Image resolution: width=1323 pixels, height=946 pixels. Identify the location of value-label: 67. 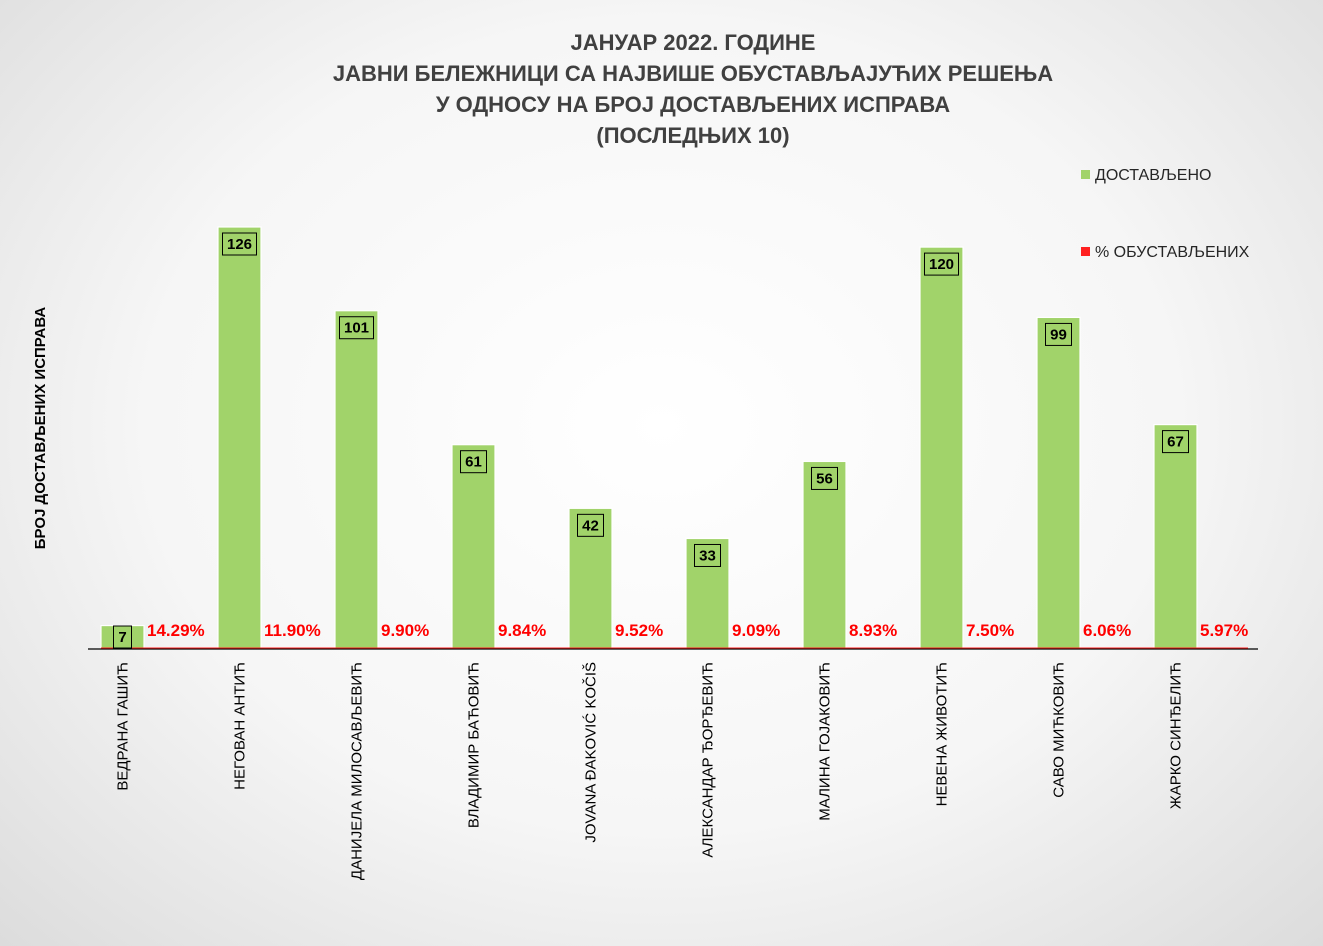
(1175, 442).